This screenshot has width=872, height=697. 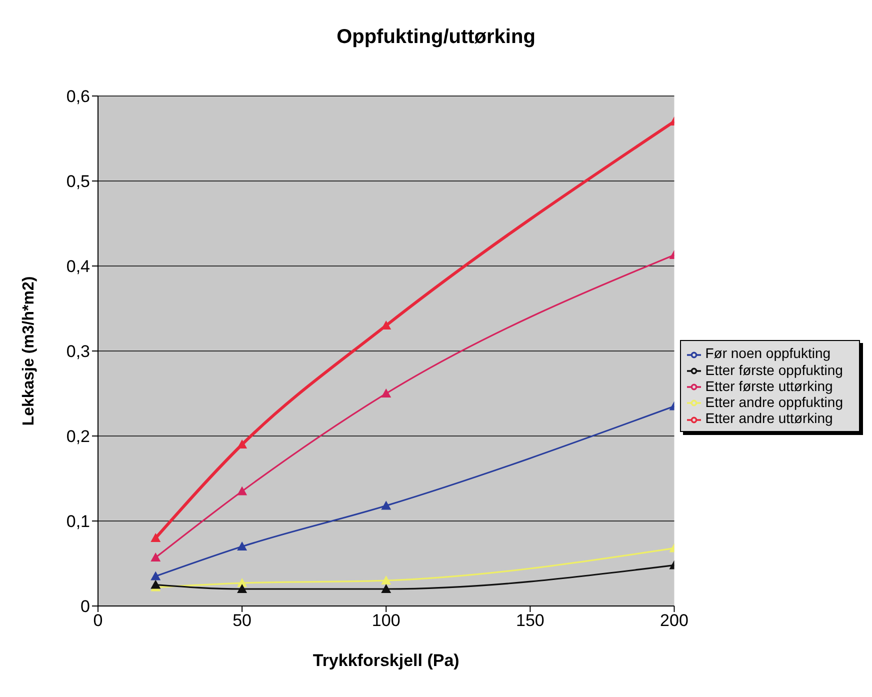 What do you see at coordinates (78, 436) in the screenshot?
I see `y-tick-label: 0,2` at bounding box center [78, 436].